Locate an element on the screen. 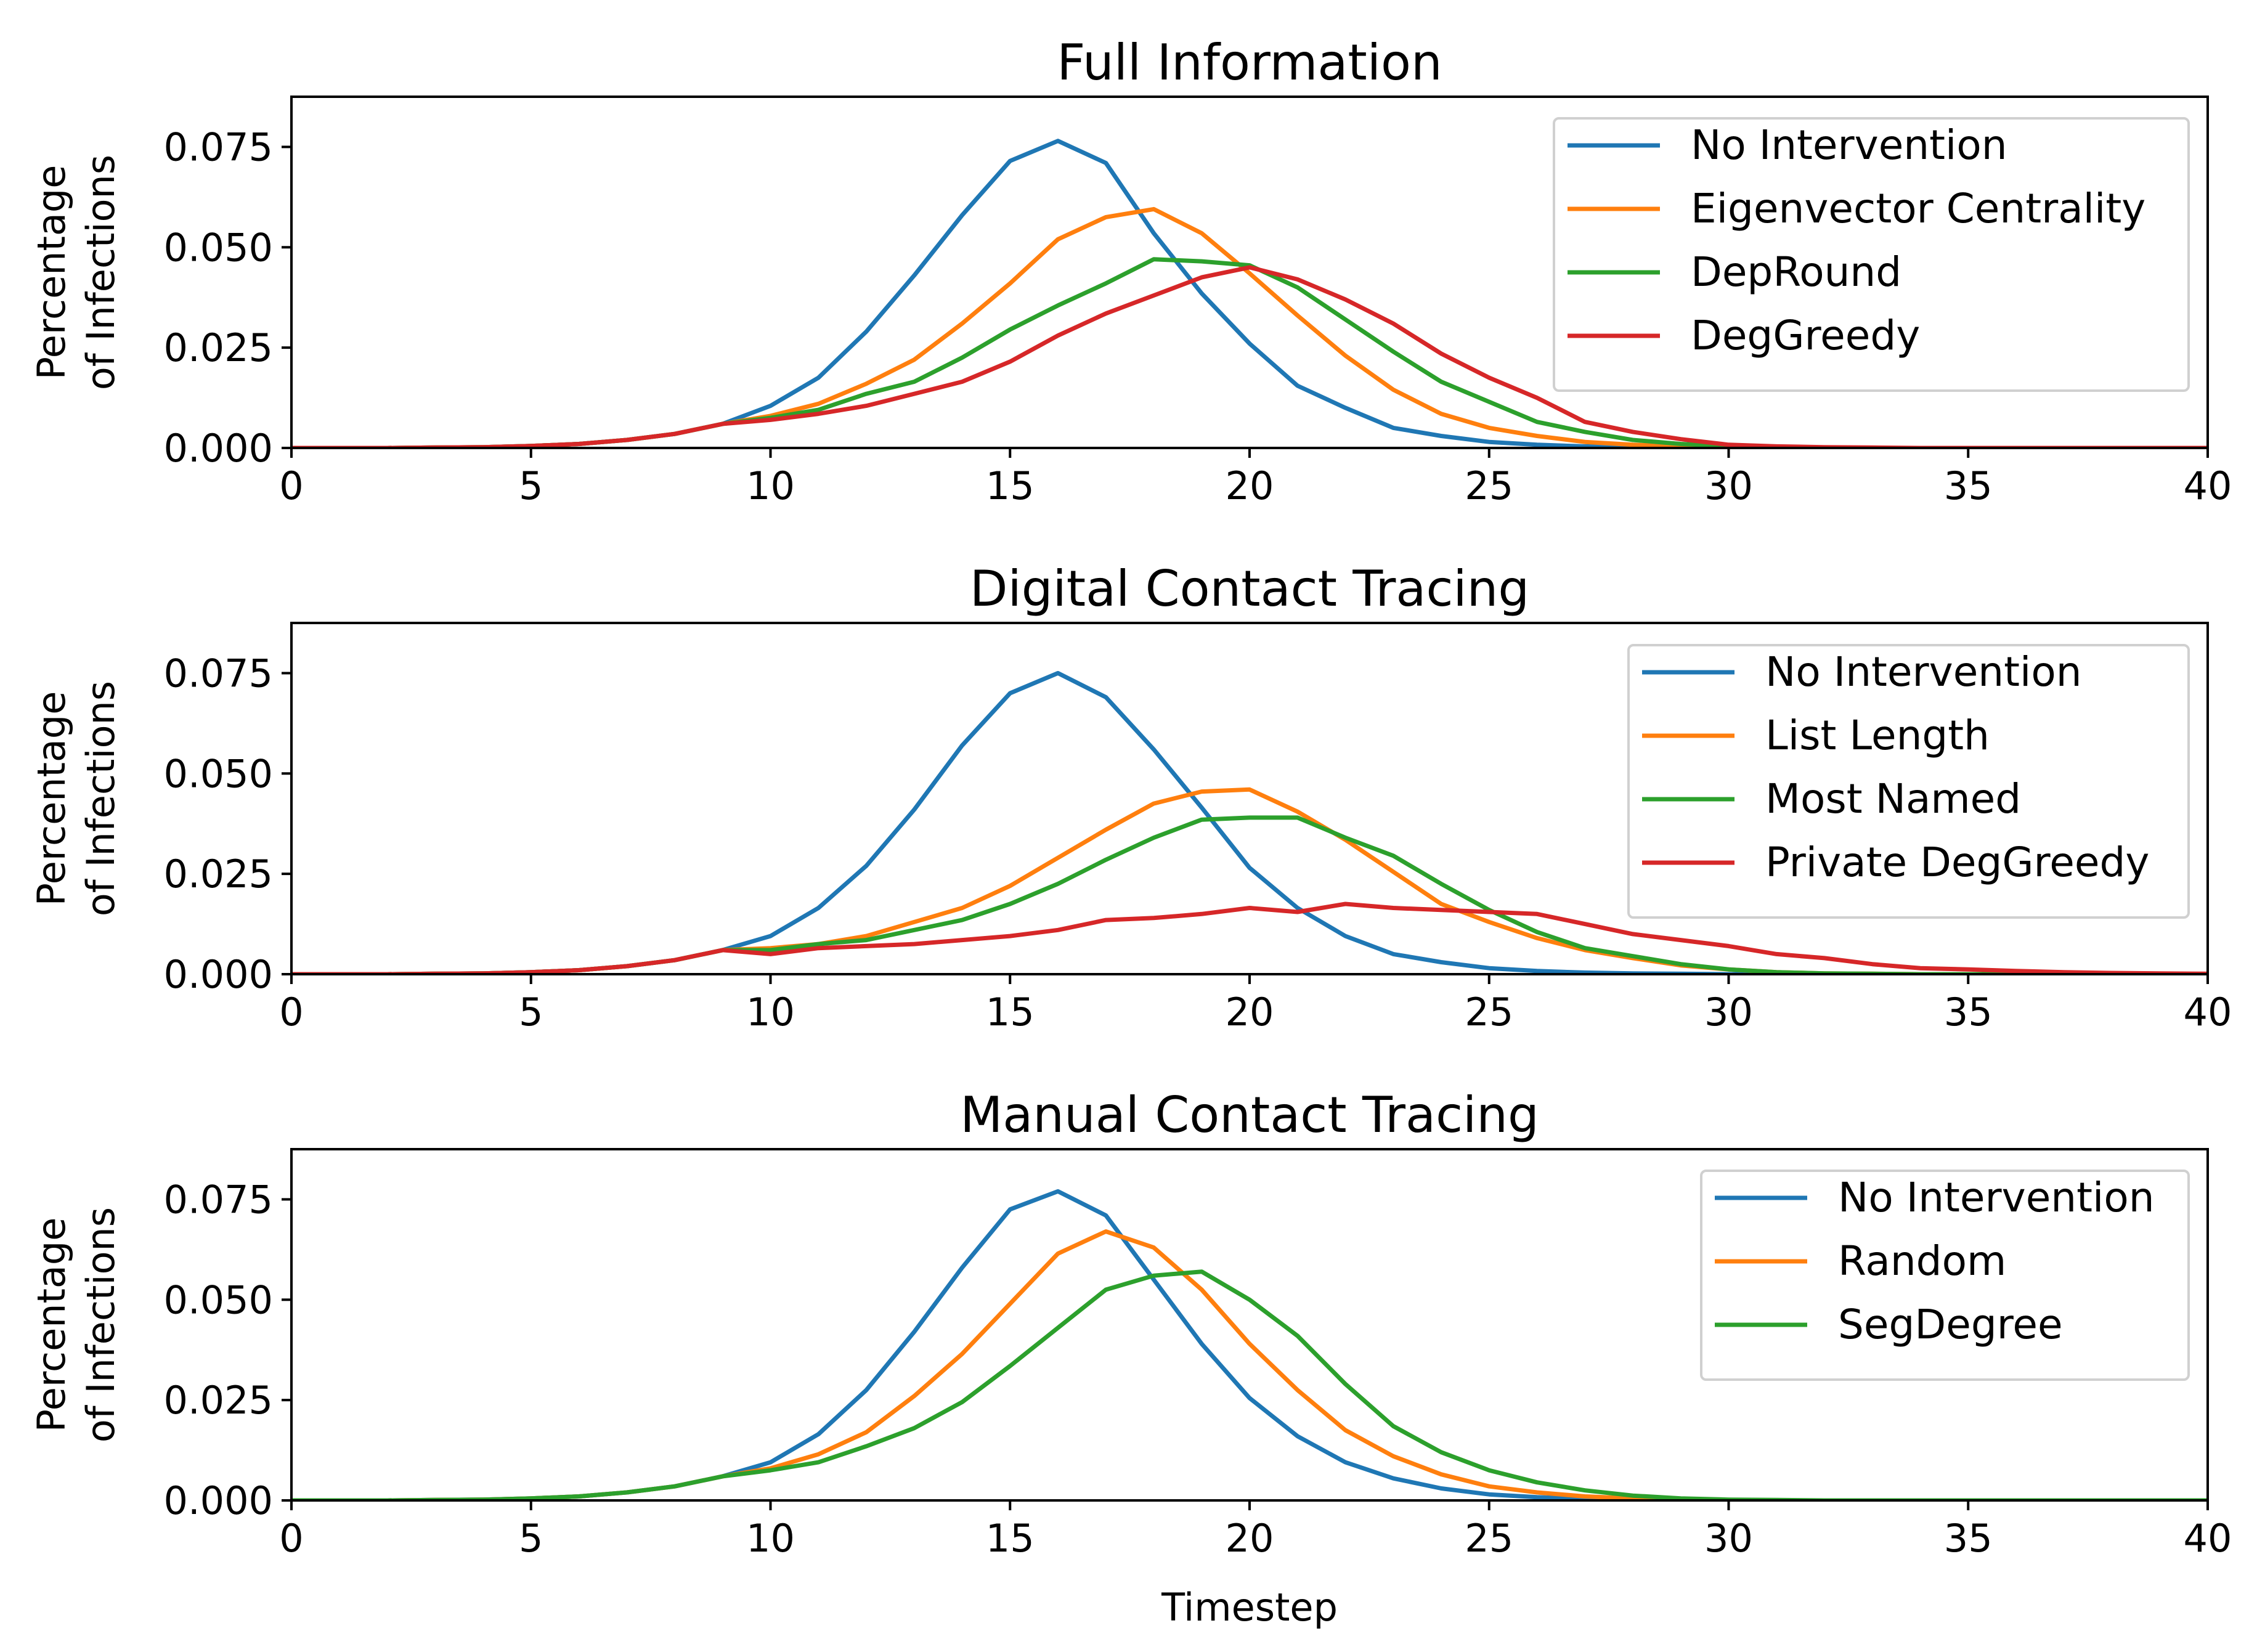 This screenshot has height=1652, width=2257. subplot-title: Manual Contact Tracing is located at coordinates (1249, 1115).